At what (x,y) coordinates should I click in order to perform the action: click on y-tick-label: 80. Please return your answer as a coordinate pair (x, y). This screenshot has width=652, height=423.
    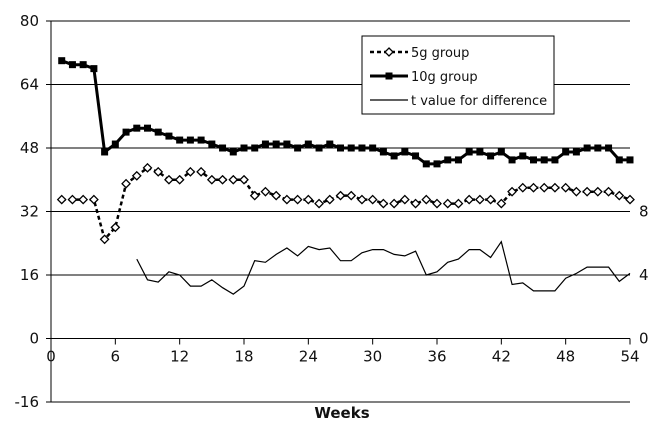
    Looking at the image, I should click on (29, 21).